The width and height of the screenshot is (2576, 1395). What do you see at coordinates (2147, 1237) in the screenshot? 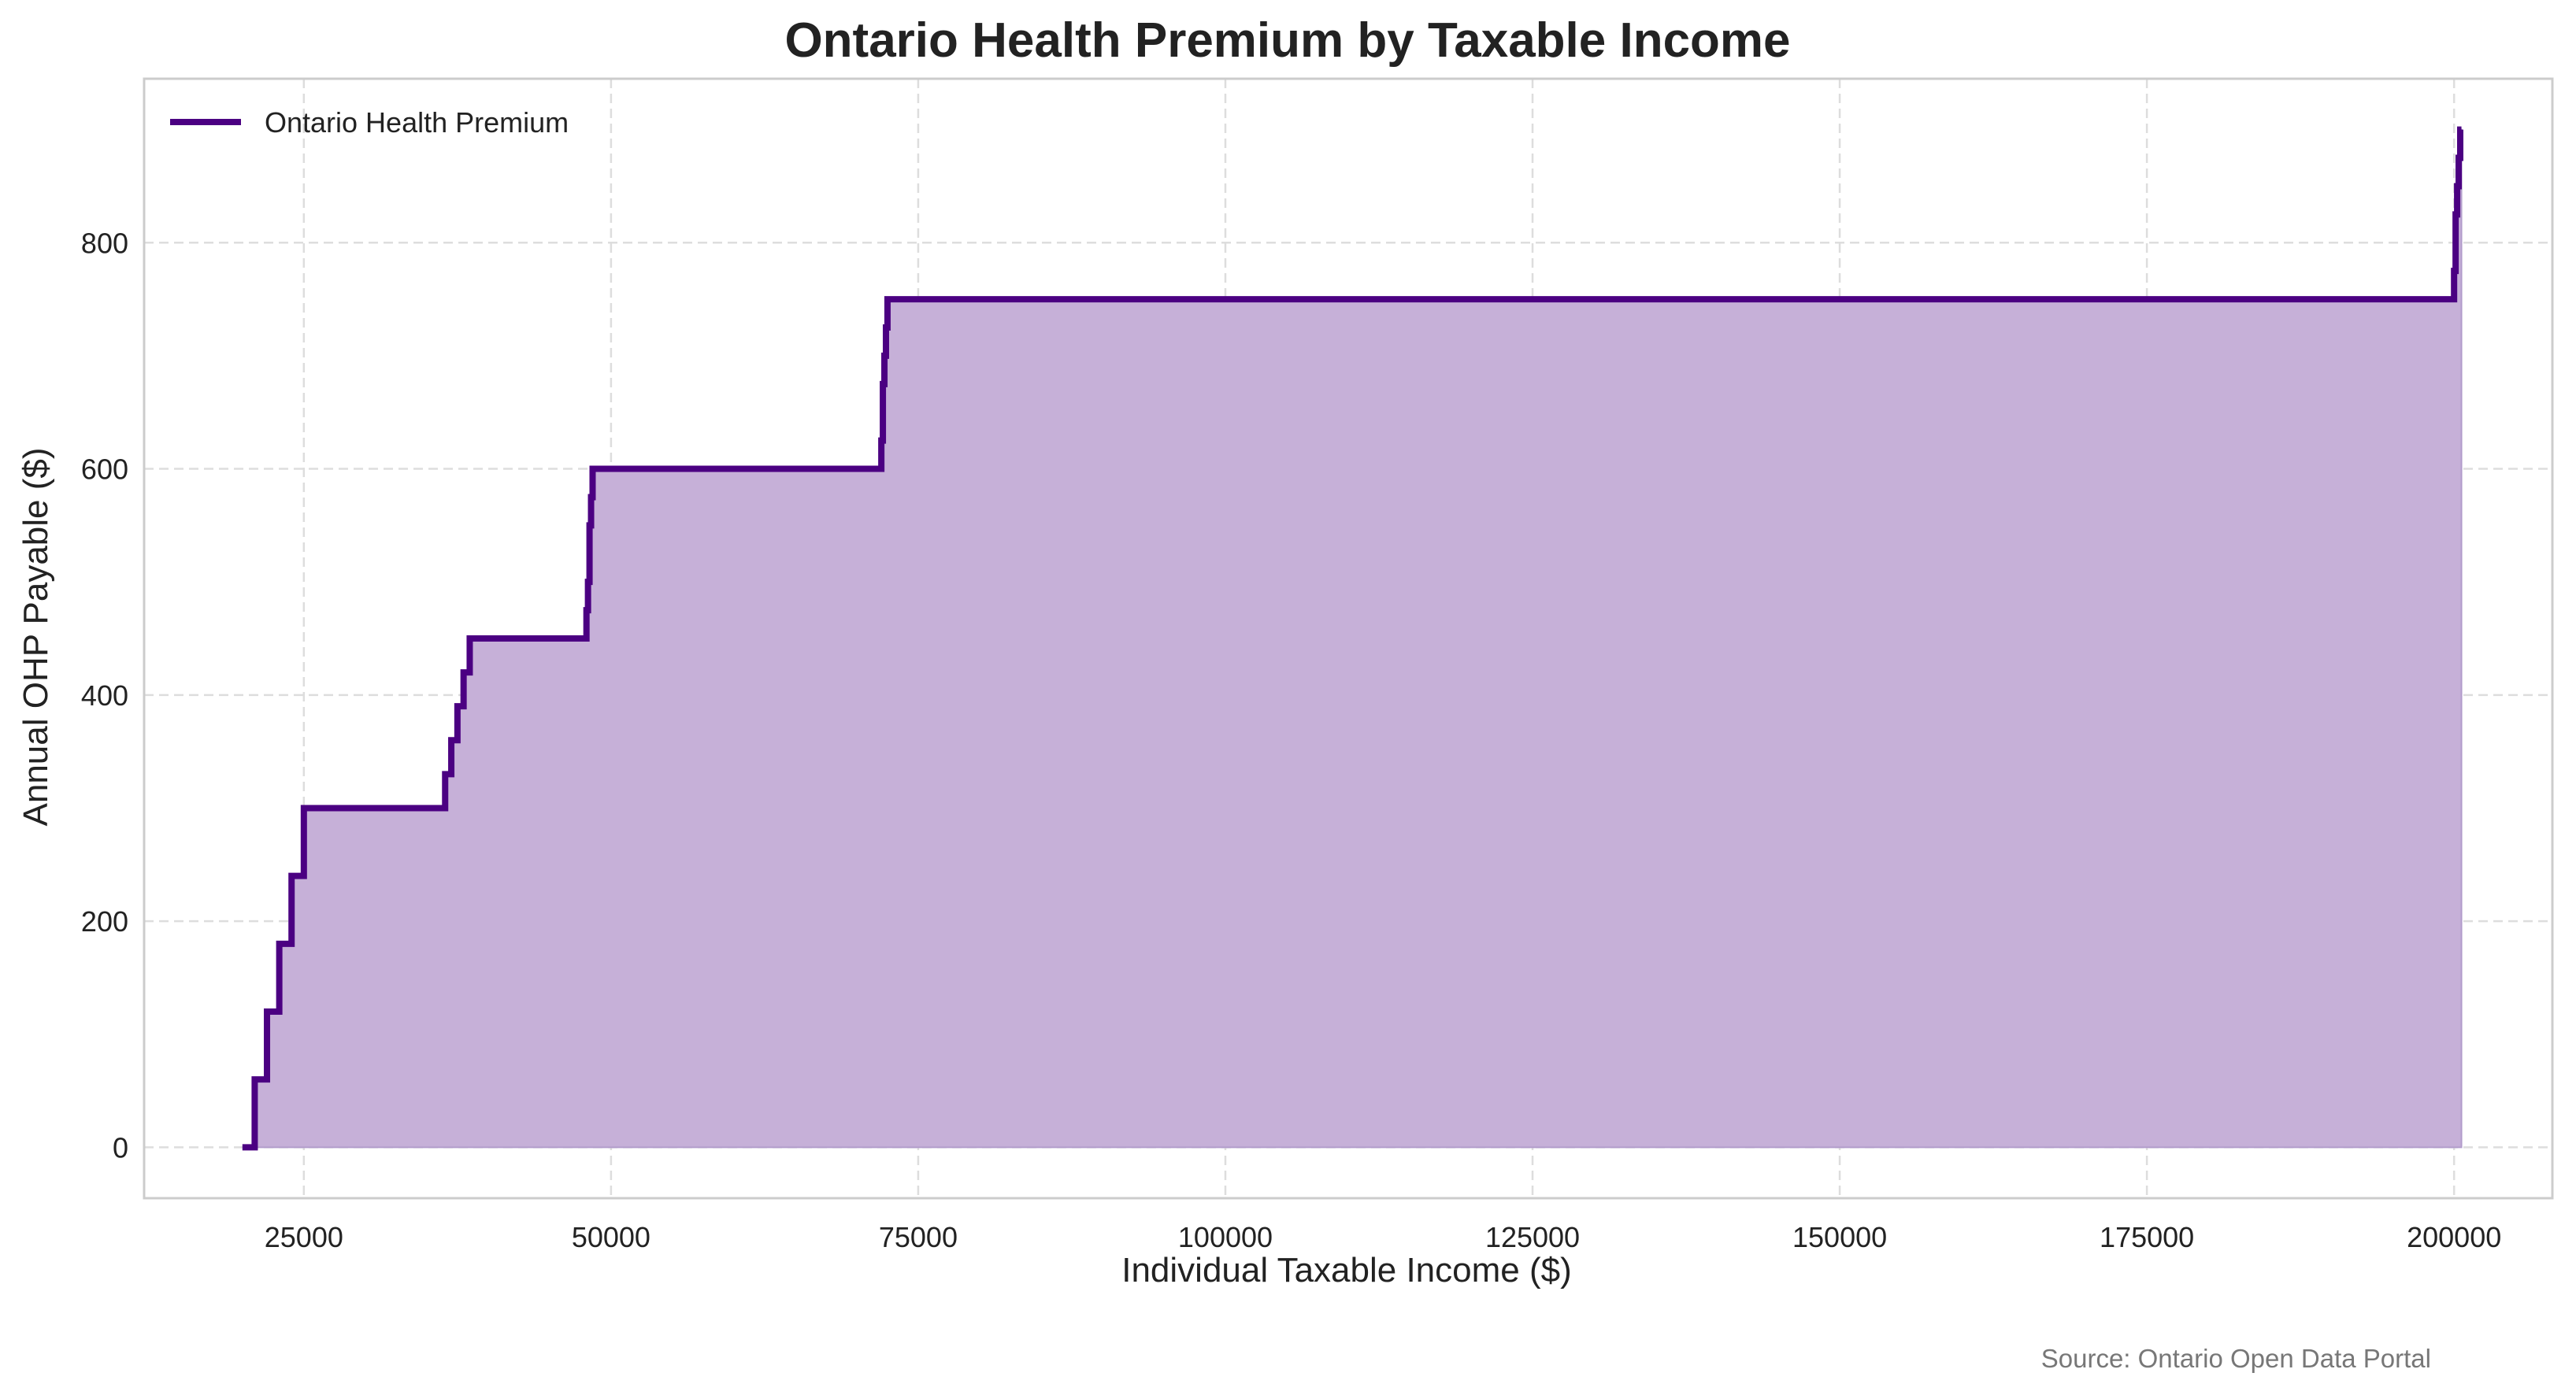
I see `x-tick-label: 175000` at bounding box center [2147, 1237].